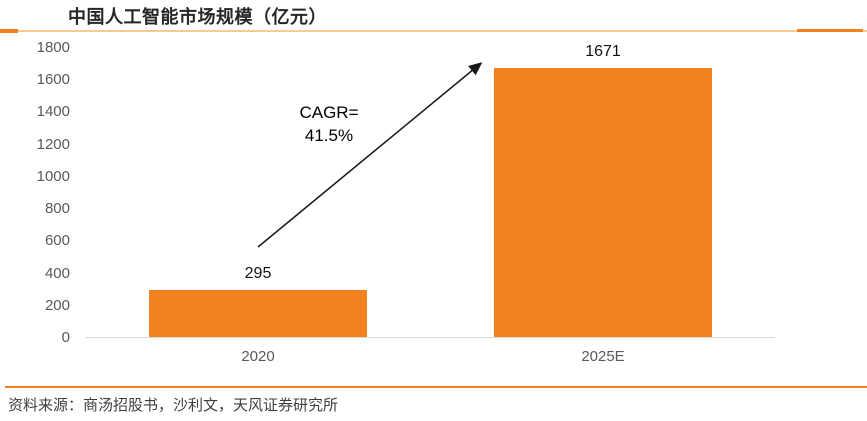 This screenshot has height=421, width=867. What do you see at coordinates (53, 144) in the screenshot?
I see `y-tick-label: 1200` at bounding box center [53, 144].